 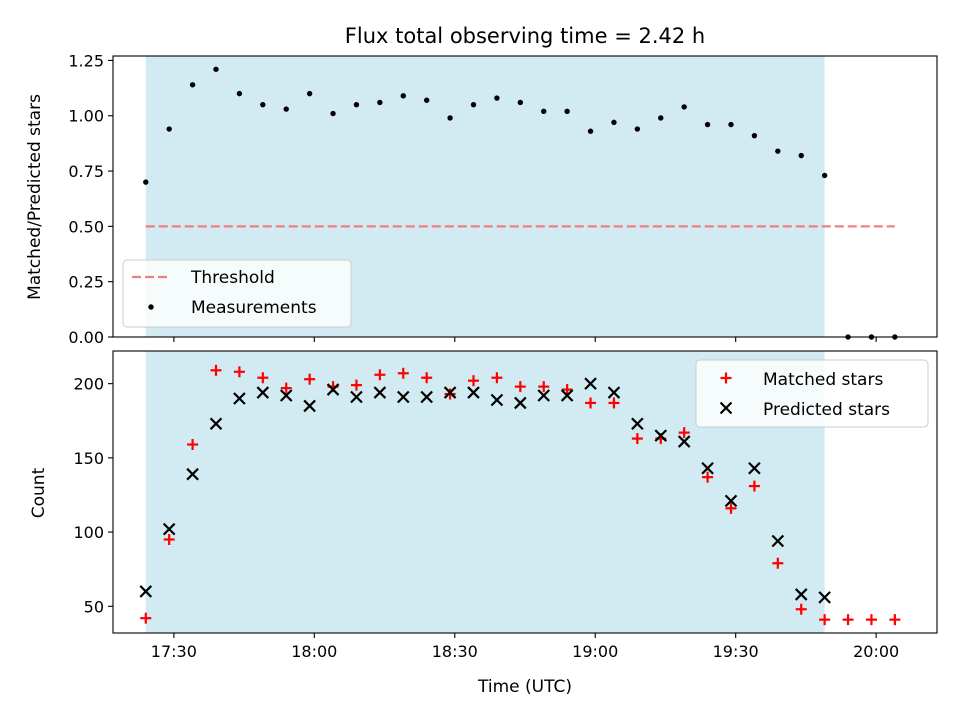 What do you see at coordinates (707, 468) in the screenshot?
I see `bottom-point-1-24-b` at bounding box center [707, 468].